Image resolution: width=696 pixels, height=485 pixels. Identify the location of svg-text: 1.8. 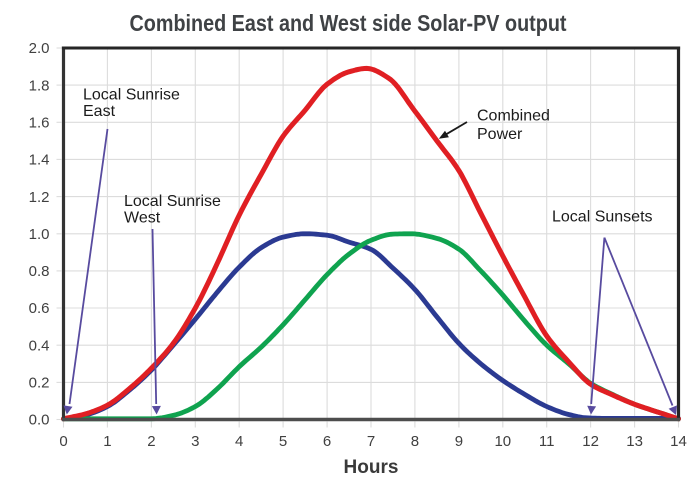
(39, 85).